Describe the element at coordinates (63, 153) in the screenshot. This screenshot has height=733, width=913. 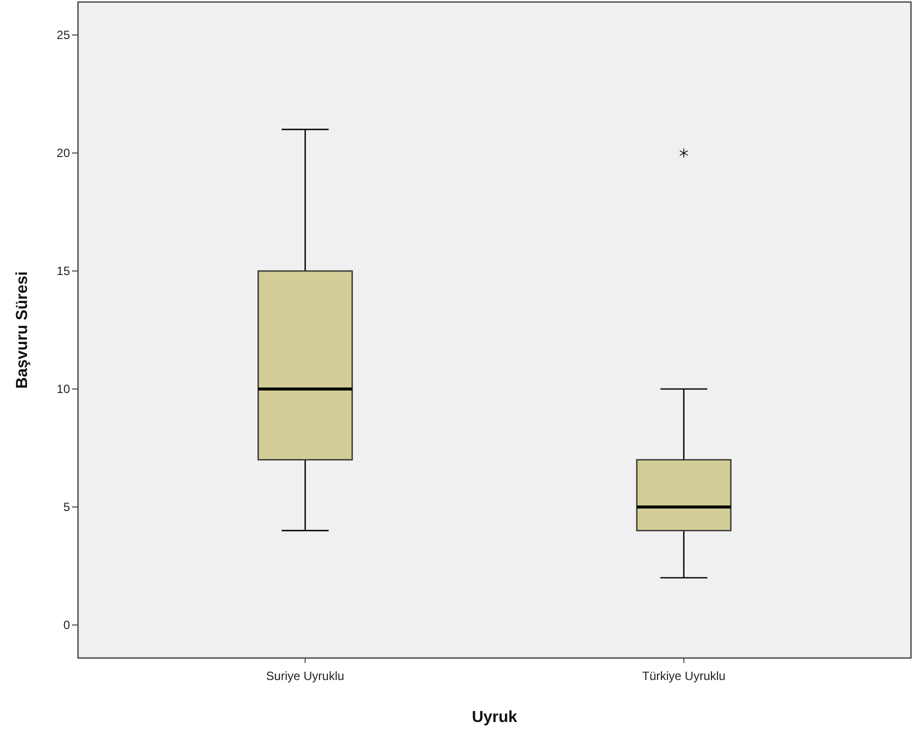
I see `y-tick-label: 20` at that location.